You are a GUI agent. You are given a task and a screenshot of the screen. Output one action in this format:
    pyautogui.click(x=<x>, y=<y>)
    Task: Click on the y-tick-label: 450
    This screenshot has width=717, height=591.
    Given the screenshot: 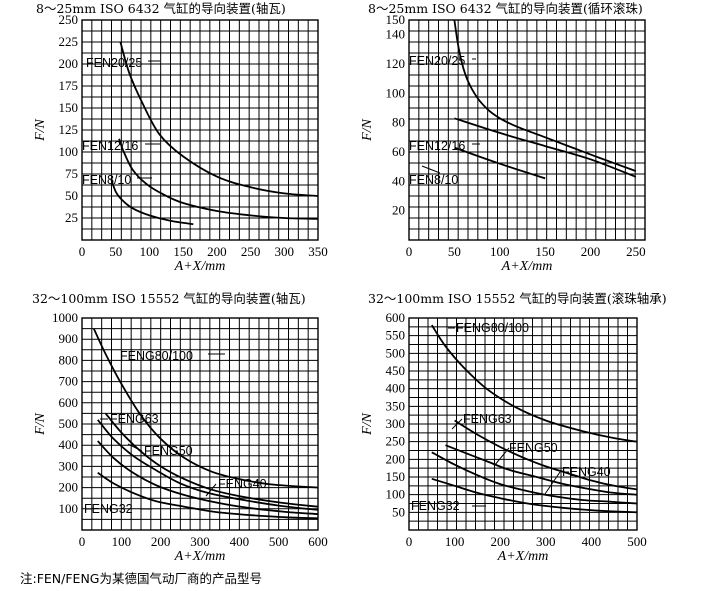 What is the action you would take?
    pyautogui.click(x=396, y=370)
    